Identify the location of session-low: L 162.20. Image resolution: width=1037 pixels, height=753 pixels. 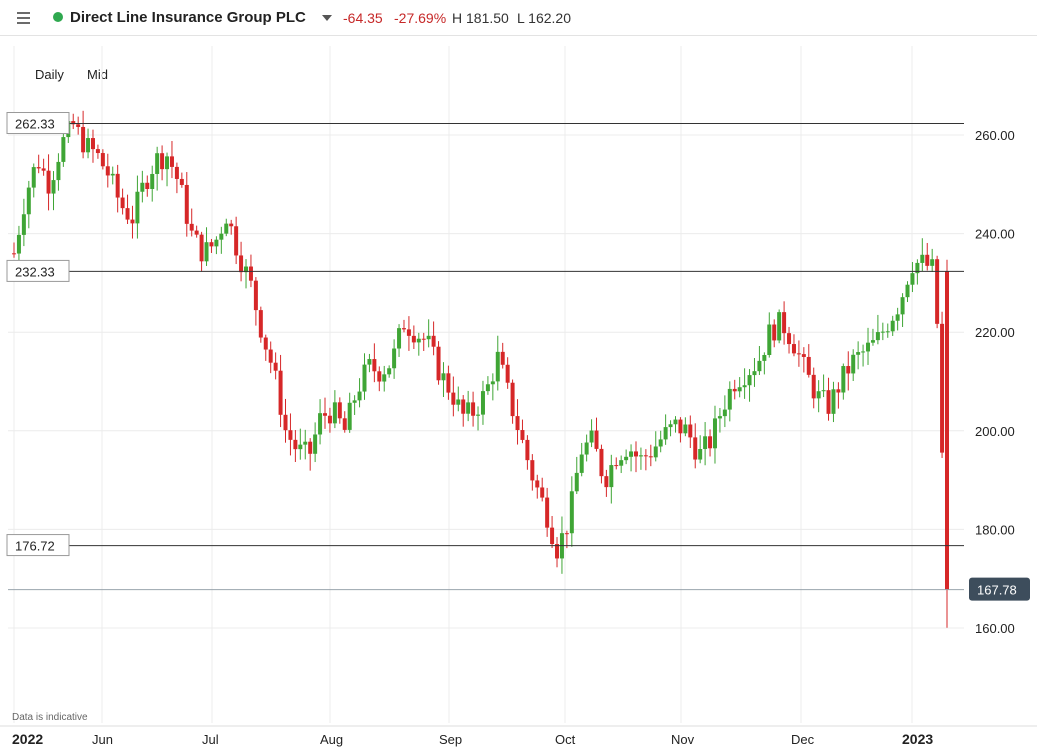
(544, 18).